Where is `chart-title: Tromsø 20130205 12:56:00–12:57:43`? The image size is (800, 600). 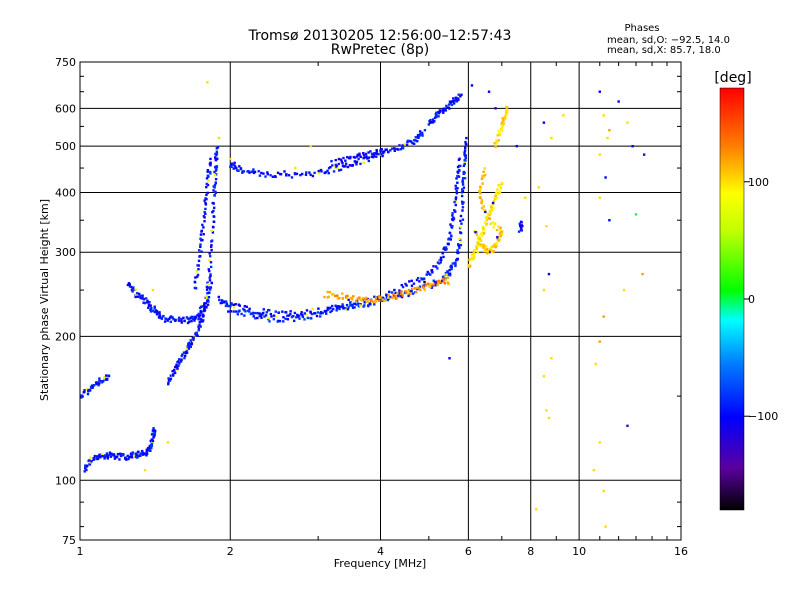 chart-title: Tromsø 20130205 12:56:00–12:57:43 is located at coordinates (380, 36).